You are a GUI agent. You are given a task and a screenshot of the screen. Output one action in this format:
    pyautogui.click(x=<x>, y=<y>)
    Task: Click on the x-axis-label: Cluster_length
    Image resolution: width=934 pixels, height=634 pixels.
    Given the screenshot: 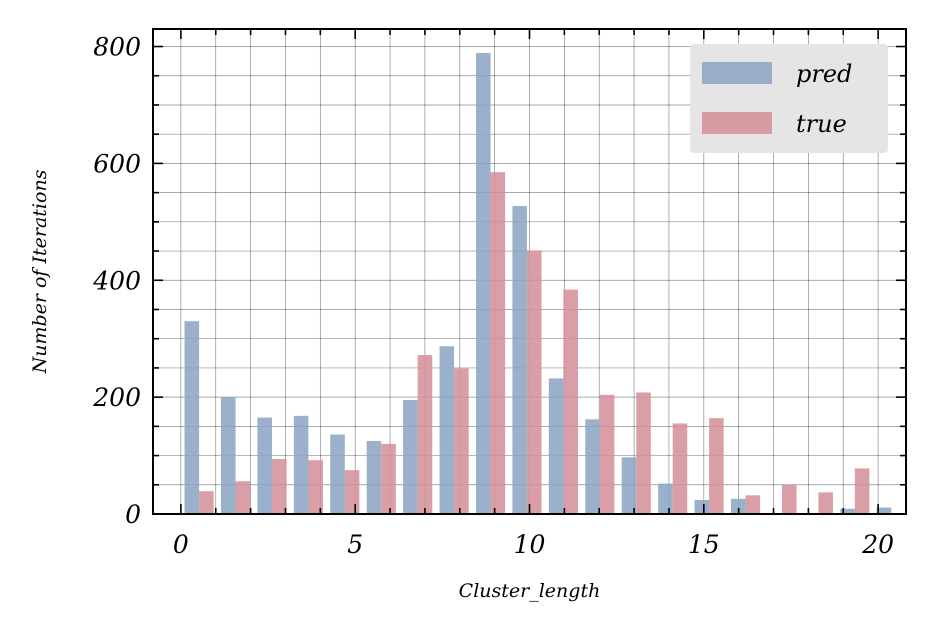 What is the action you would take?
    pyautogui.click(x=530, y=591)
    